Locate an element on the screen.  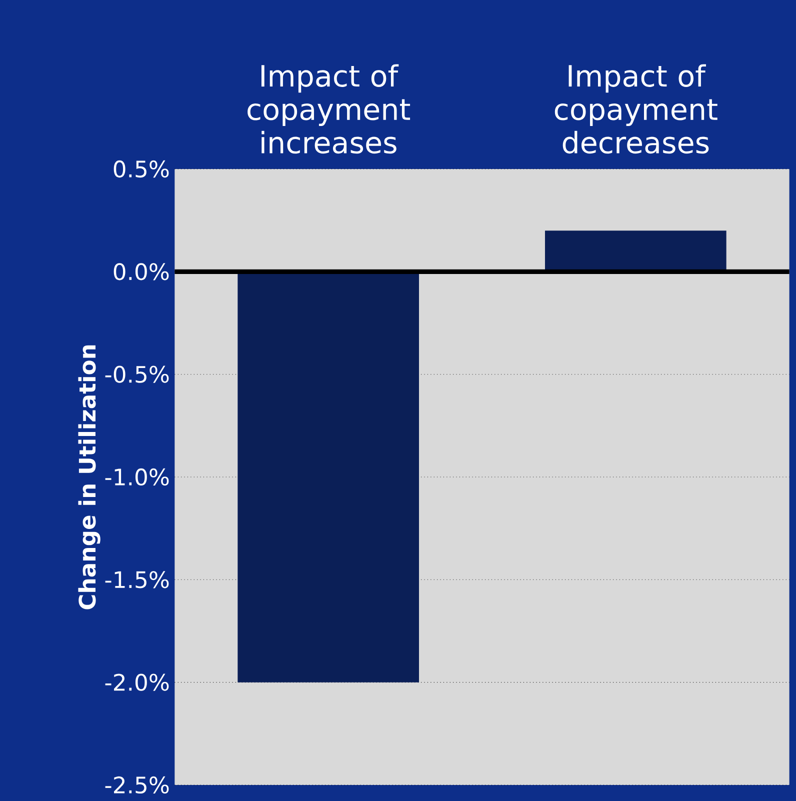
x-tick-label: Impact of copayment increases is located at coordinates (329, 109).